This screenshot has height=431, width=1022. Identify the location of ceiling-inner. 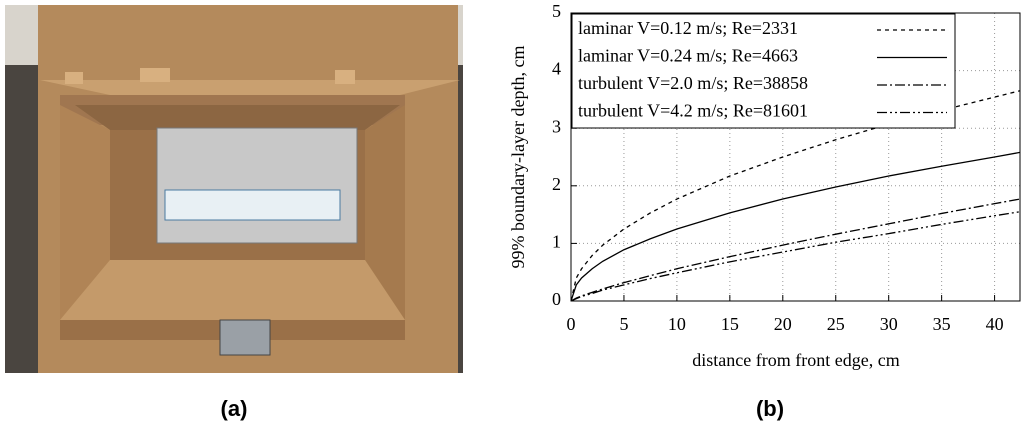
(237, 117).